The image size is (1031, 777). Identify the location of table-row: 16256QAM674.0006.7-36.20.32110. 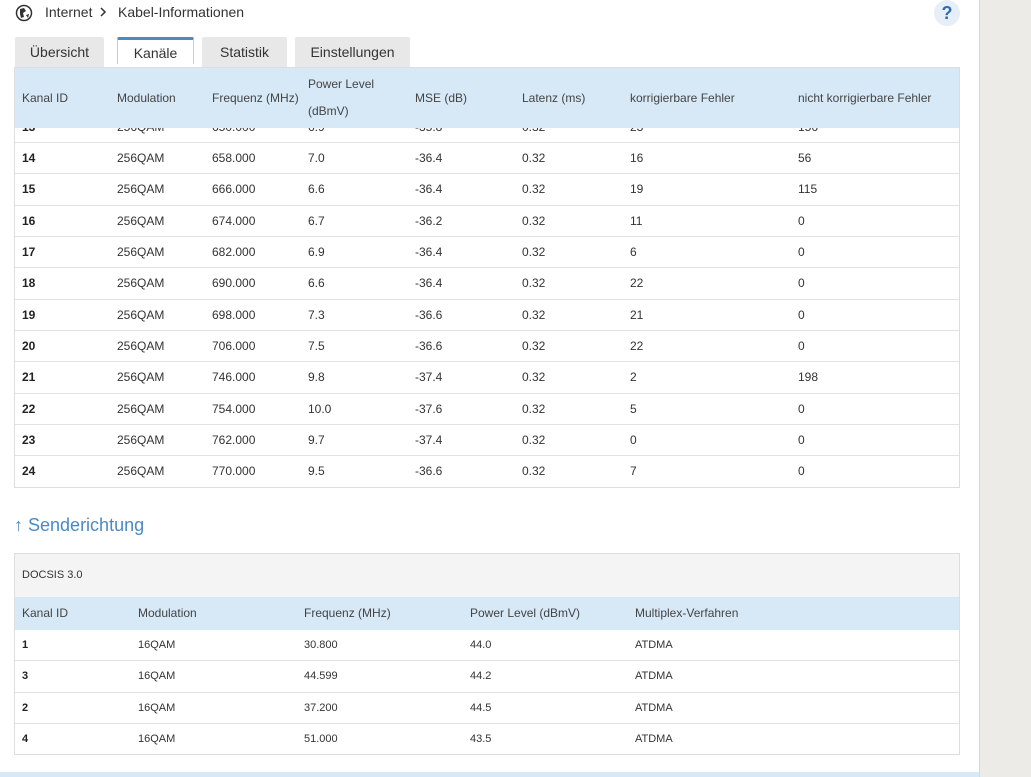
(487, 221).